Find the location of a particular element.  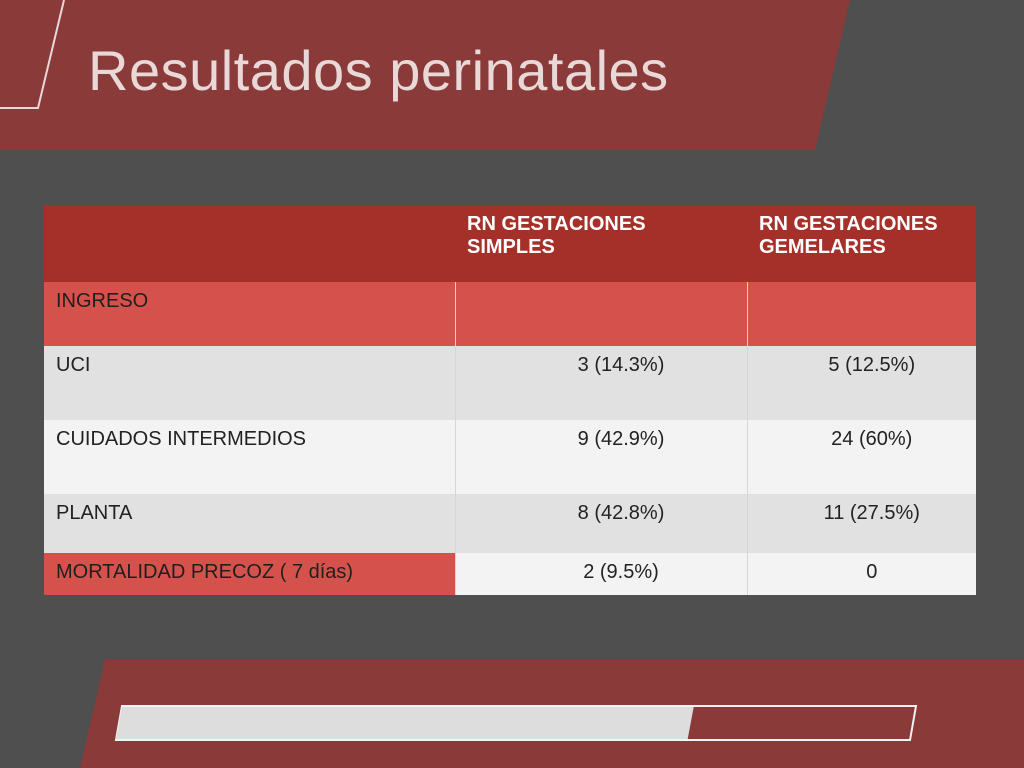

header-gemelares-line-1: RN GESTACIONES is located at coordinates (848, 224).